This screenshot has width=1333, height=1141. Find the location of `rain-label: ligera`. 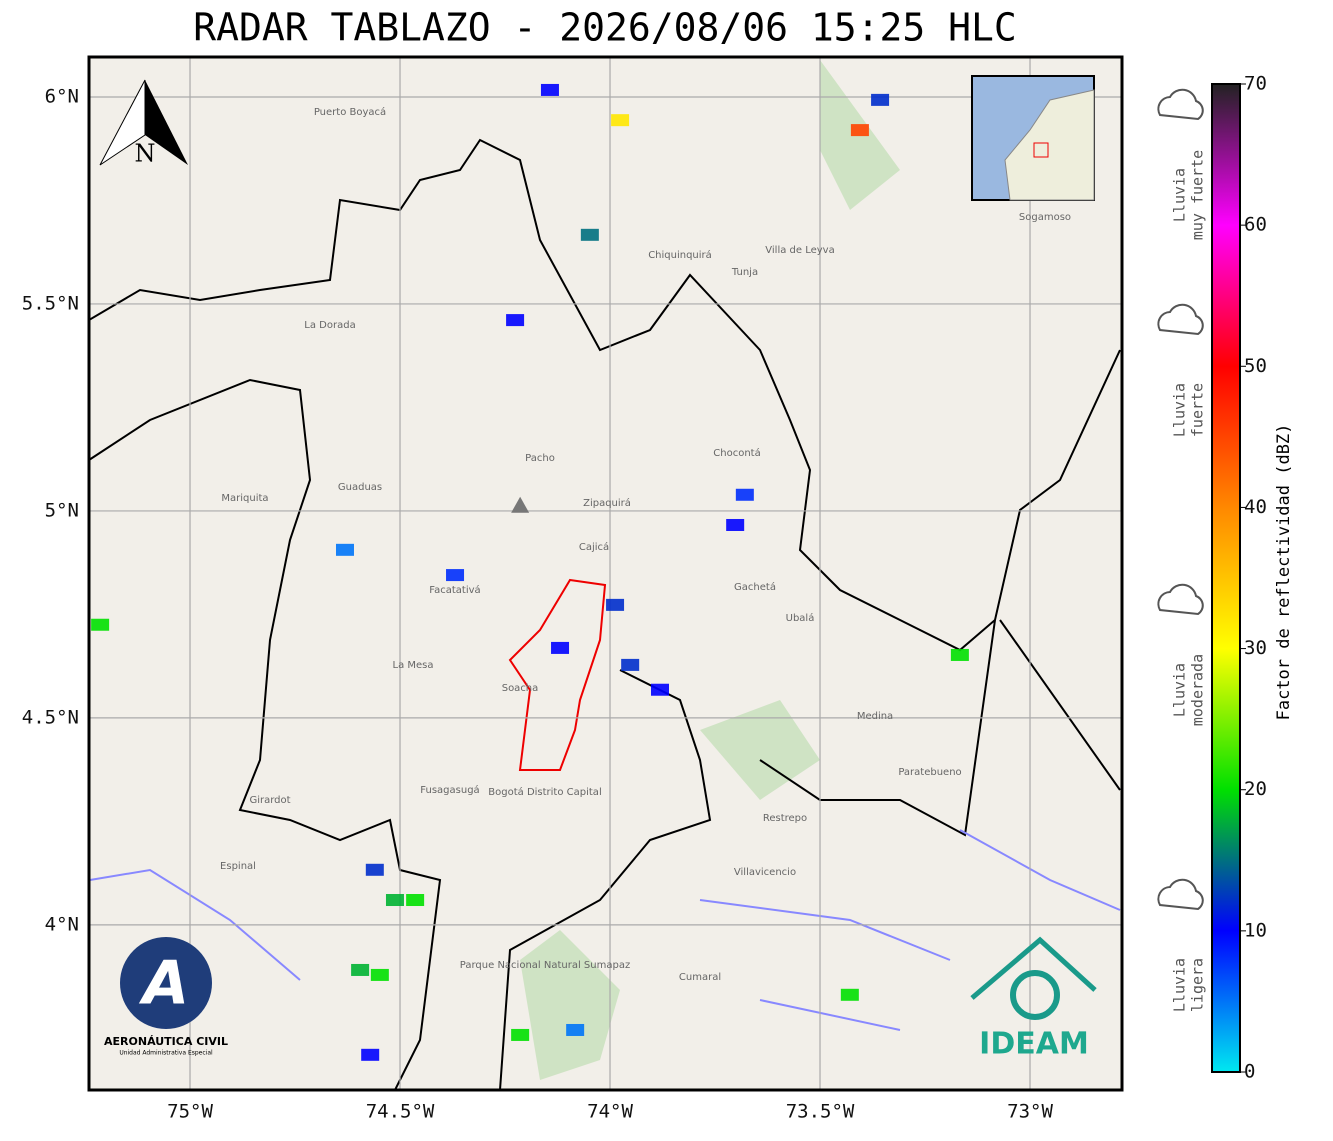

rain-label: ligera is located at coordinates (1198, 985).